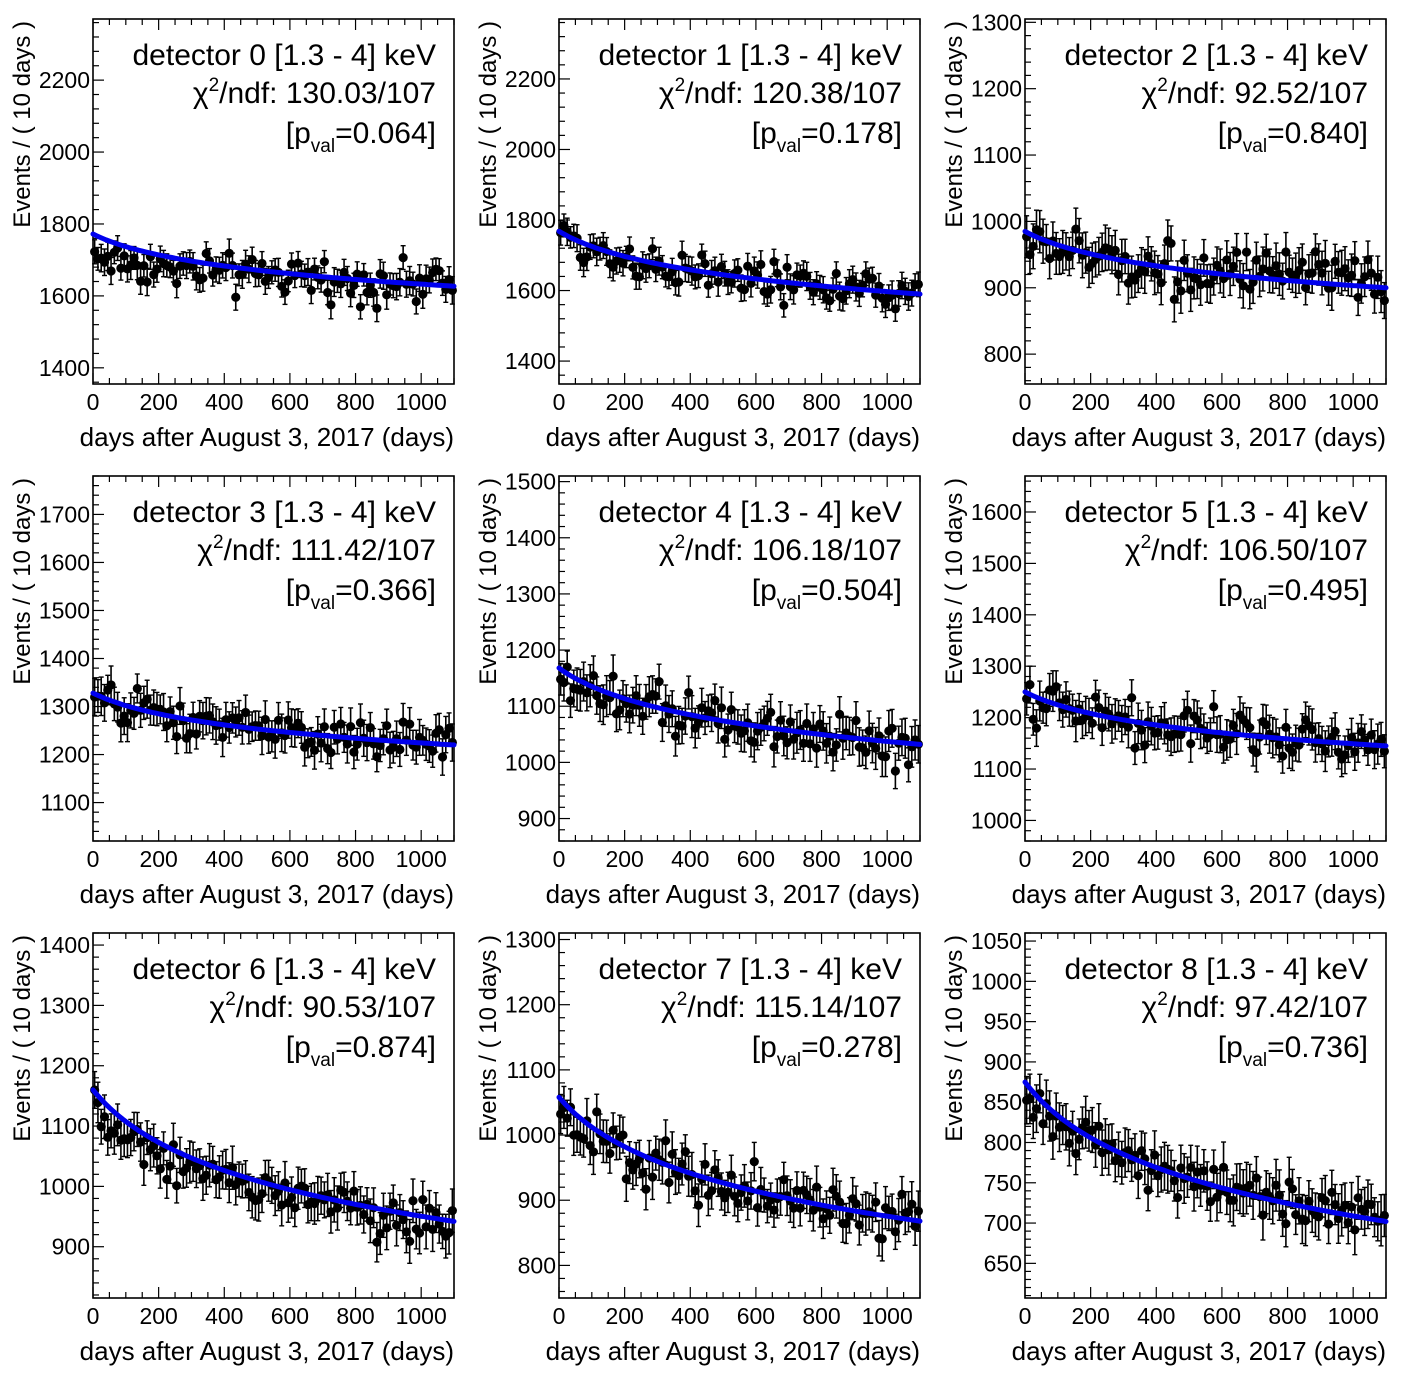 This screenshot has width=1412, height=1384. I want to click on detector-label: detector 8 [1.3 - 4] keV, so click(1216, 969).